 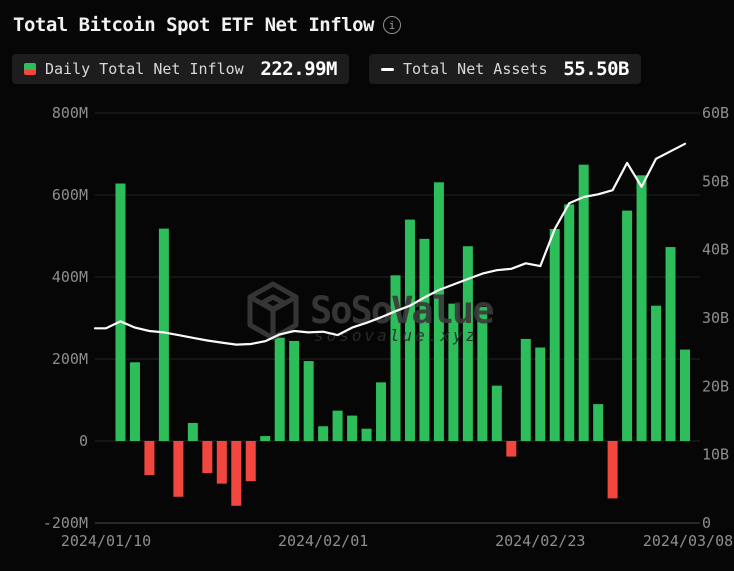 I want to click on right-axis-tick: 60B, so click(x=715, y=113).